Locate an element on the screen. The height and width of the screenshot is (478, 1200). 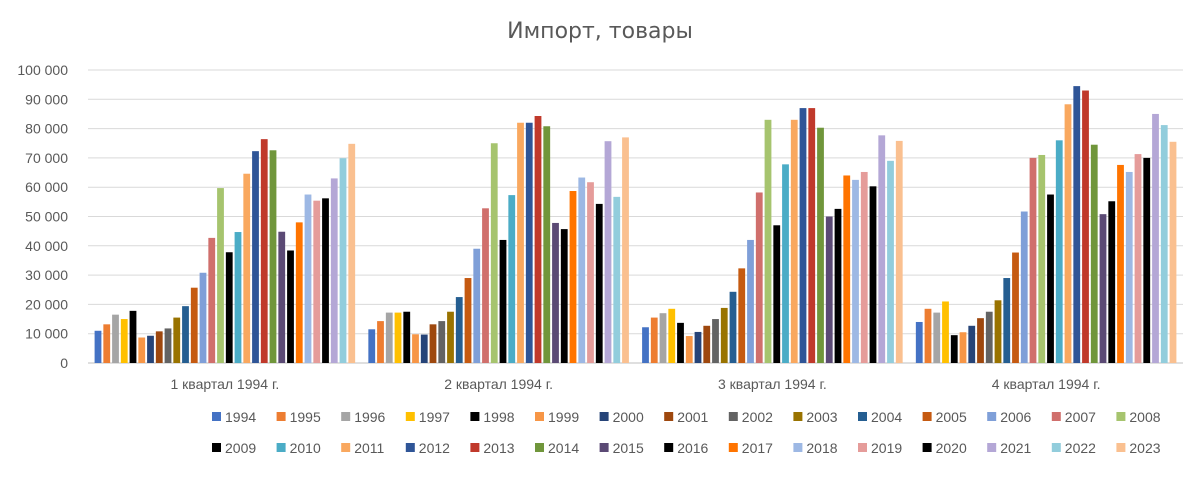
bar-1995-q4 is located at coordinates (928, 335).